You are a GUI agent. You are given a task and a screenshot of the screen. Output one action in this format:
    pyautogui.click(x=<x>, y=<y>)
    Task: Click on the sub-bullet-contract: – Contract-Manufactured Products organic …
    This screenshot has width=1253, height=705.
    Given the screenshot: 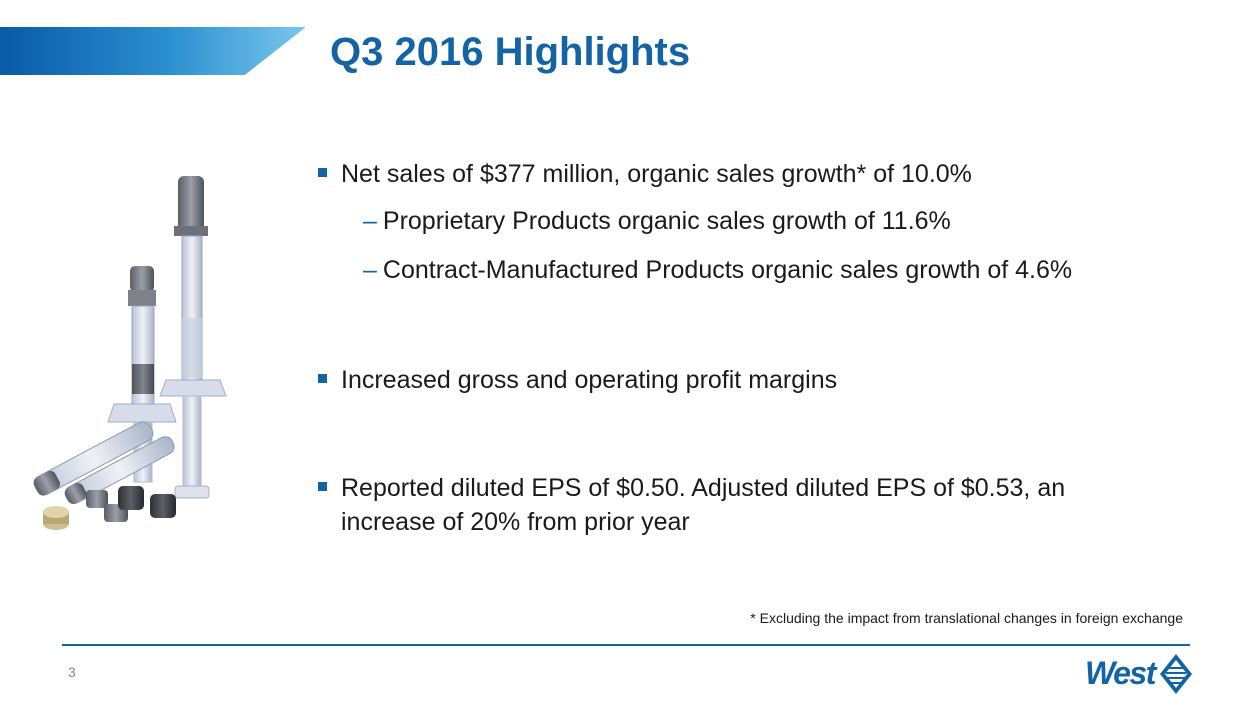 What is the action you would take?
    pyautogui.click(x=717, y=270)
    